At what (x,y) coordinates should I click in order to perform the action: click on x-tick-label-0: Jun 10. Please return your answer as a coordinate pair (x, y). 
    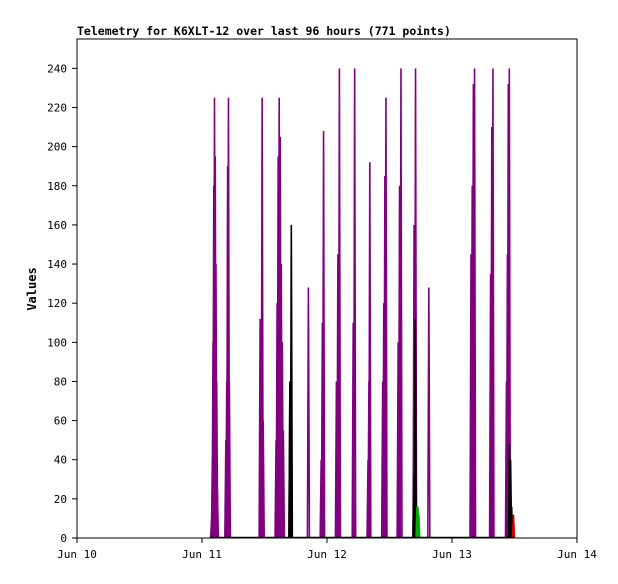
    Looking at the image, I should click on (77, 554).